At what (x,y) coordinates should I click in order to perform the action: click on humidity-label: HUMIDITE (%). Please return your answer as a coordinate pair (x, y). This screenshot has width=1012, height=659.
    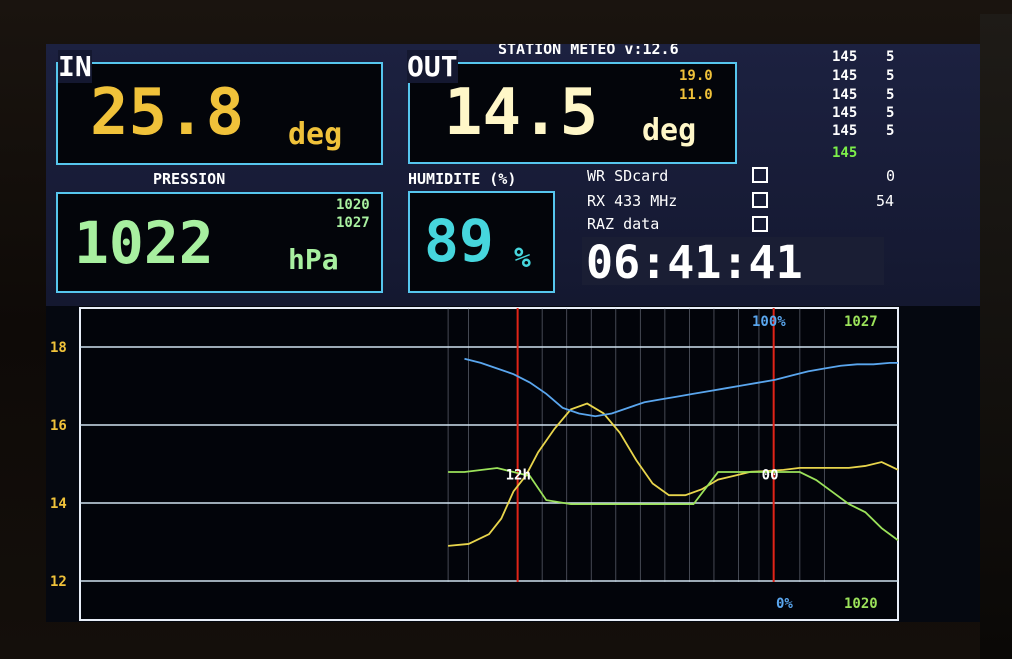
    Looking at the image, I should click on (462, 179).